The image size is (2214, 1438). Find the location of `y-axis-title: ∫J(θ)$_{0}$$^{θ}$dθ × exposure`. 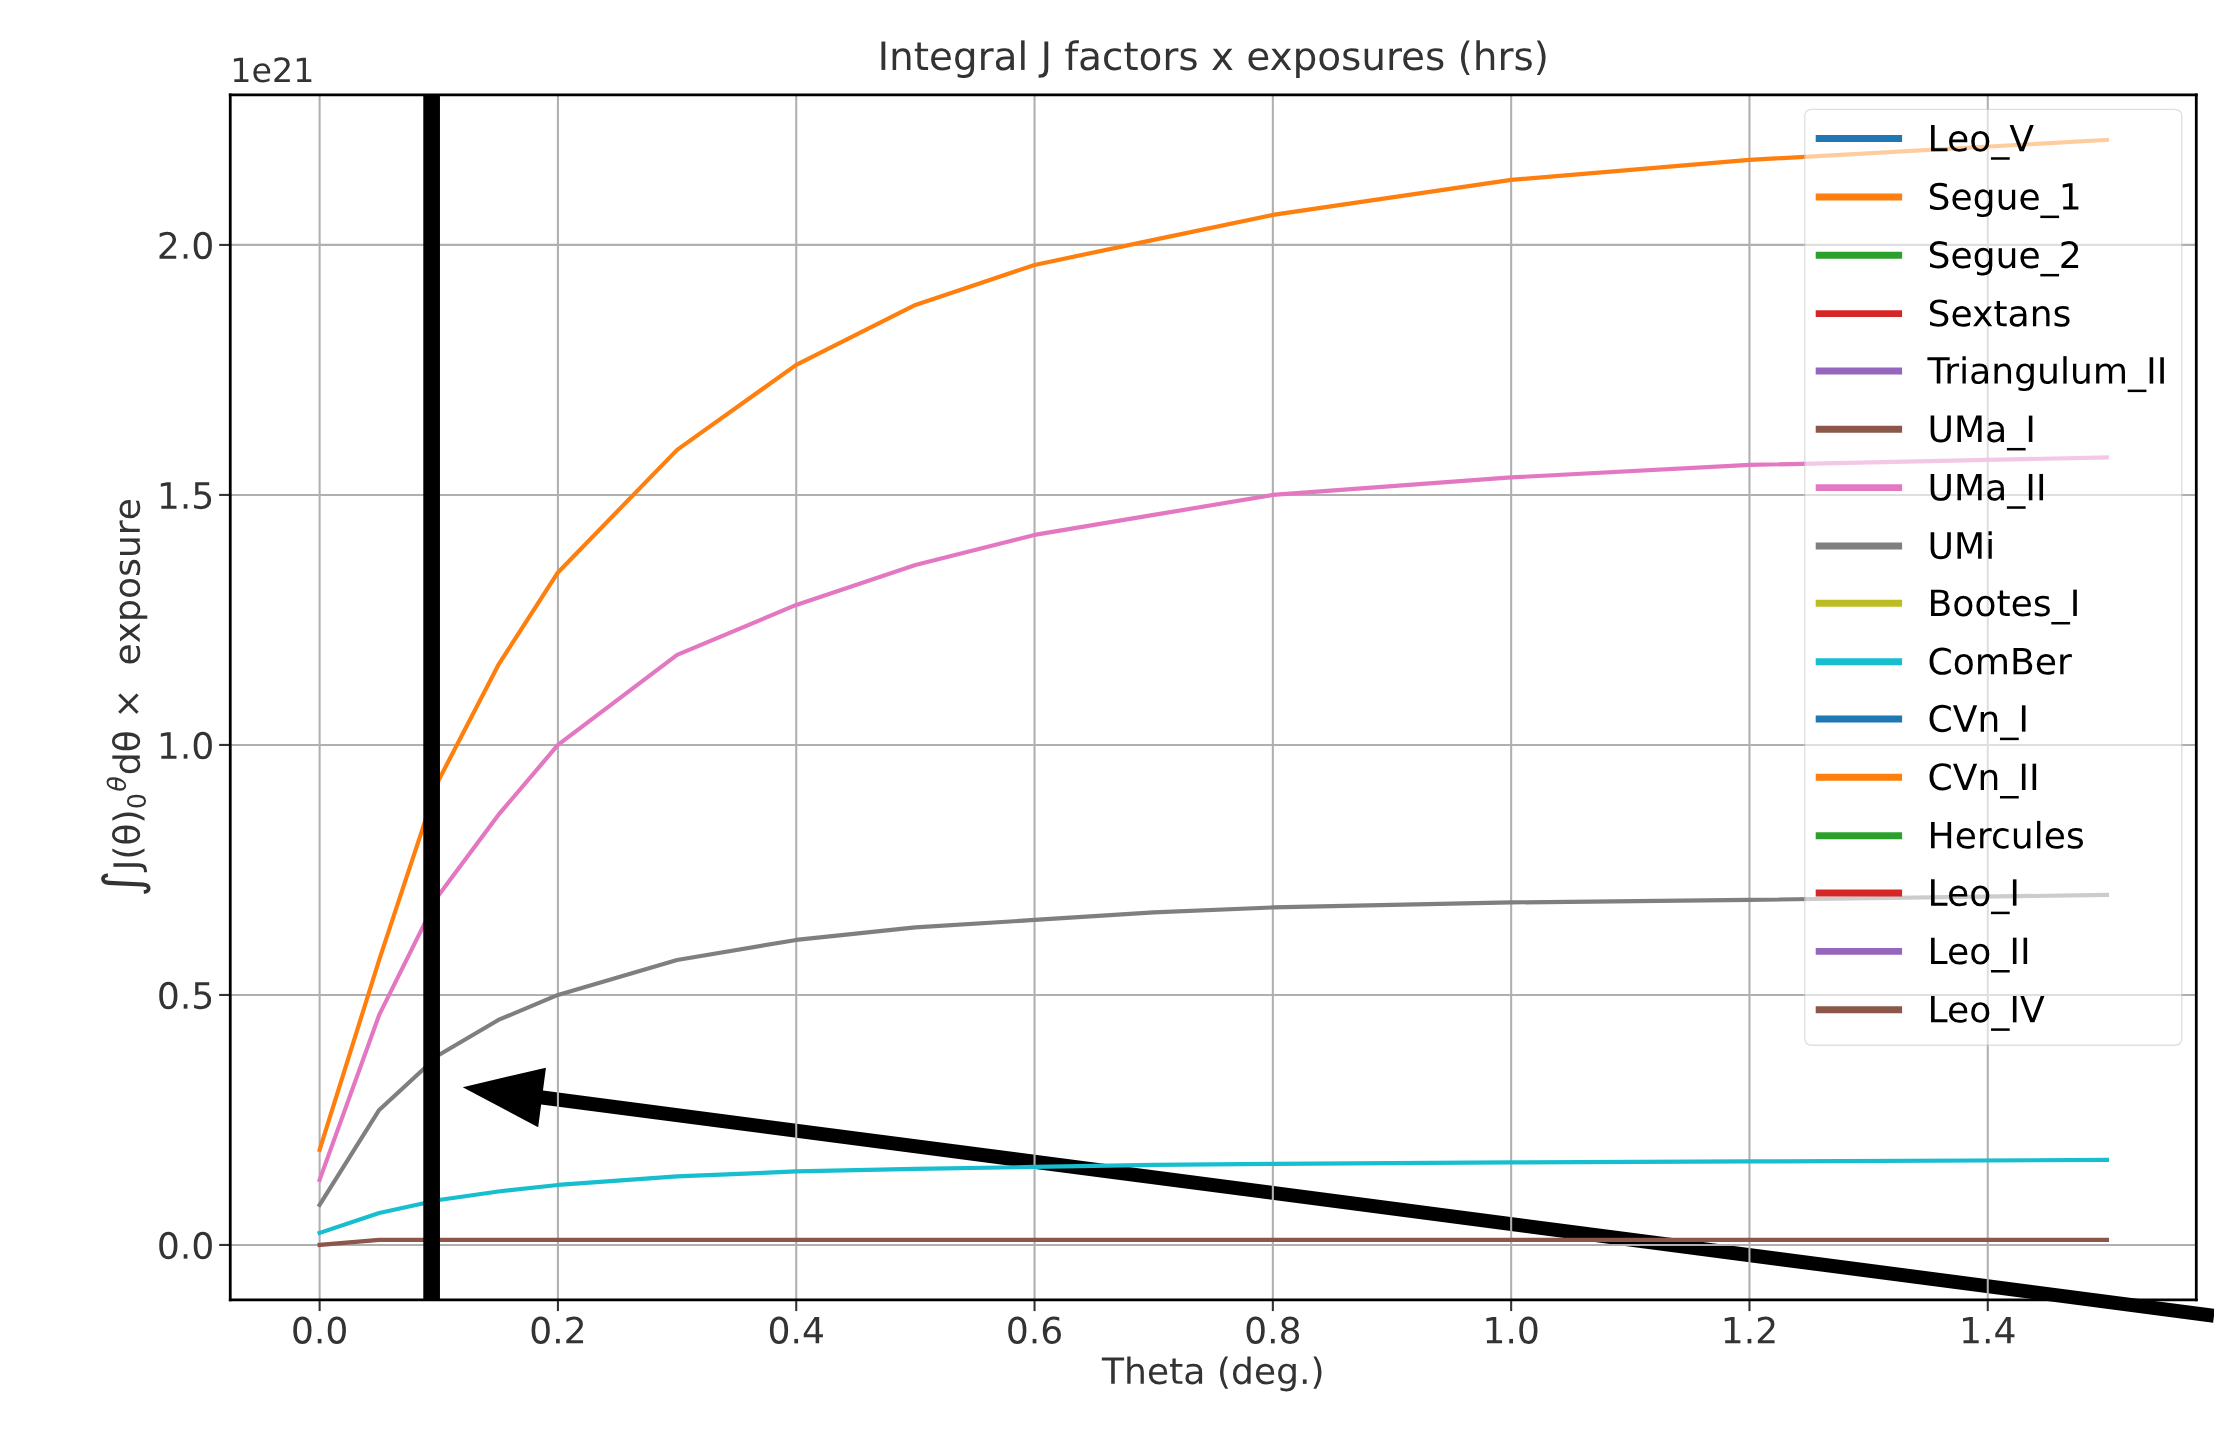

y-axis-title: ∫J(θ)$_{0}$$^{θ}$dθ × exposure is located at coordinates (126, 697).